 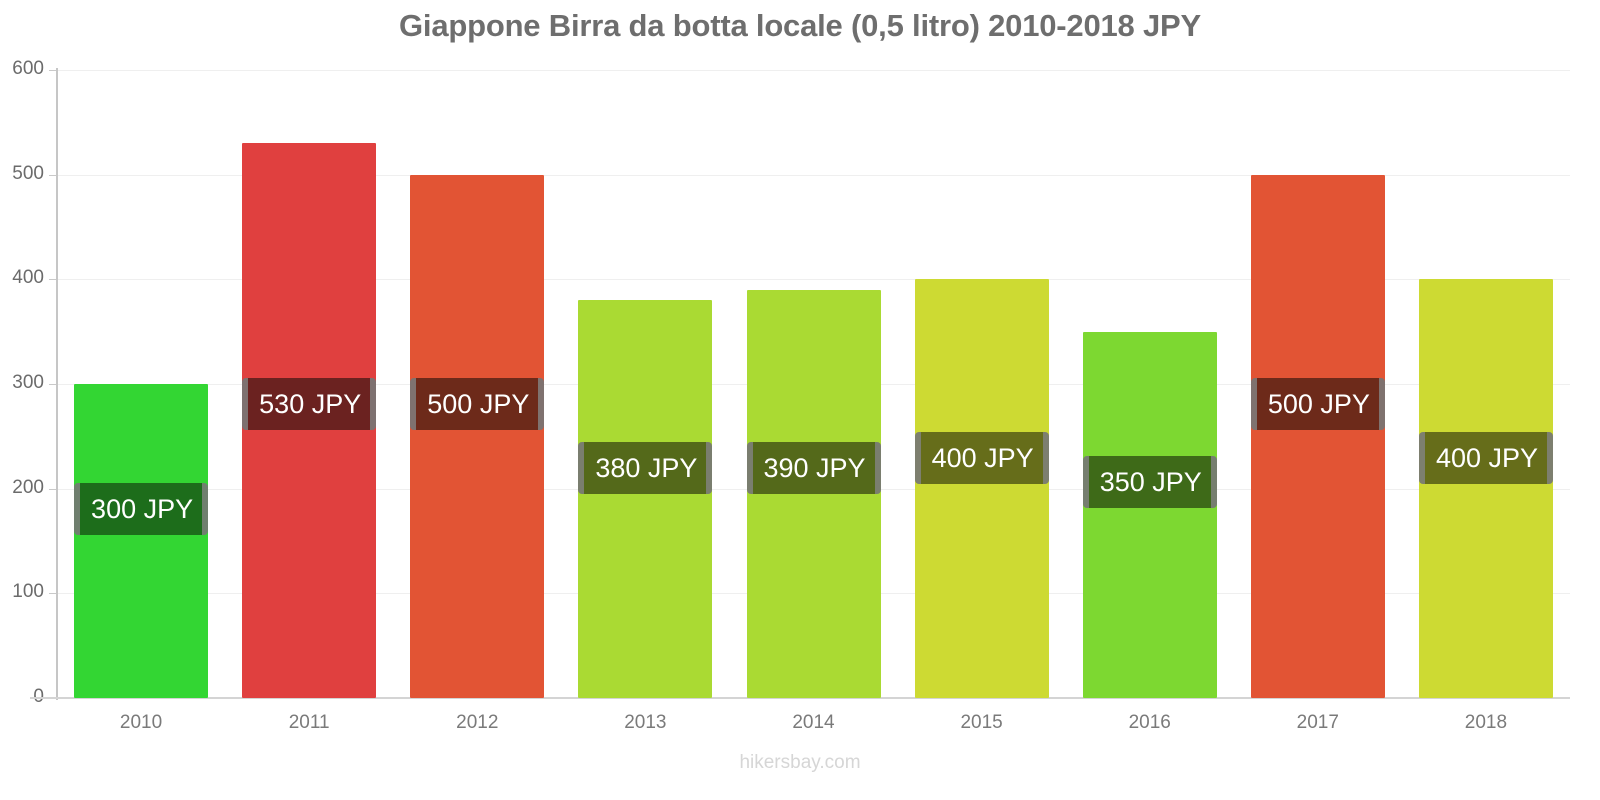 What do you see at coordinates (1317, 722) in the screenshot?
I see `x-axis-label: 2017` at bounding box center [1317, 722].